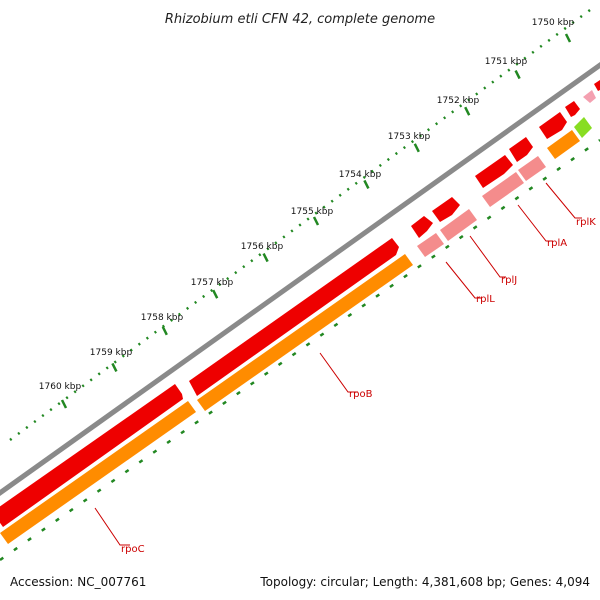  I want to click on rpoC-track-block, so click(98, 472).